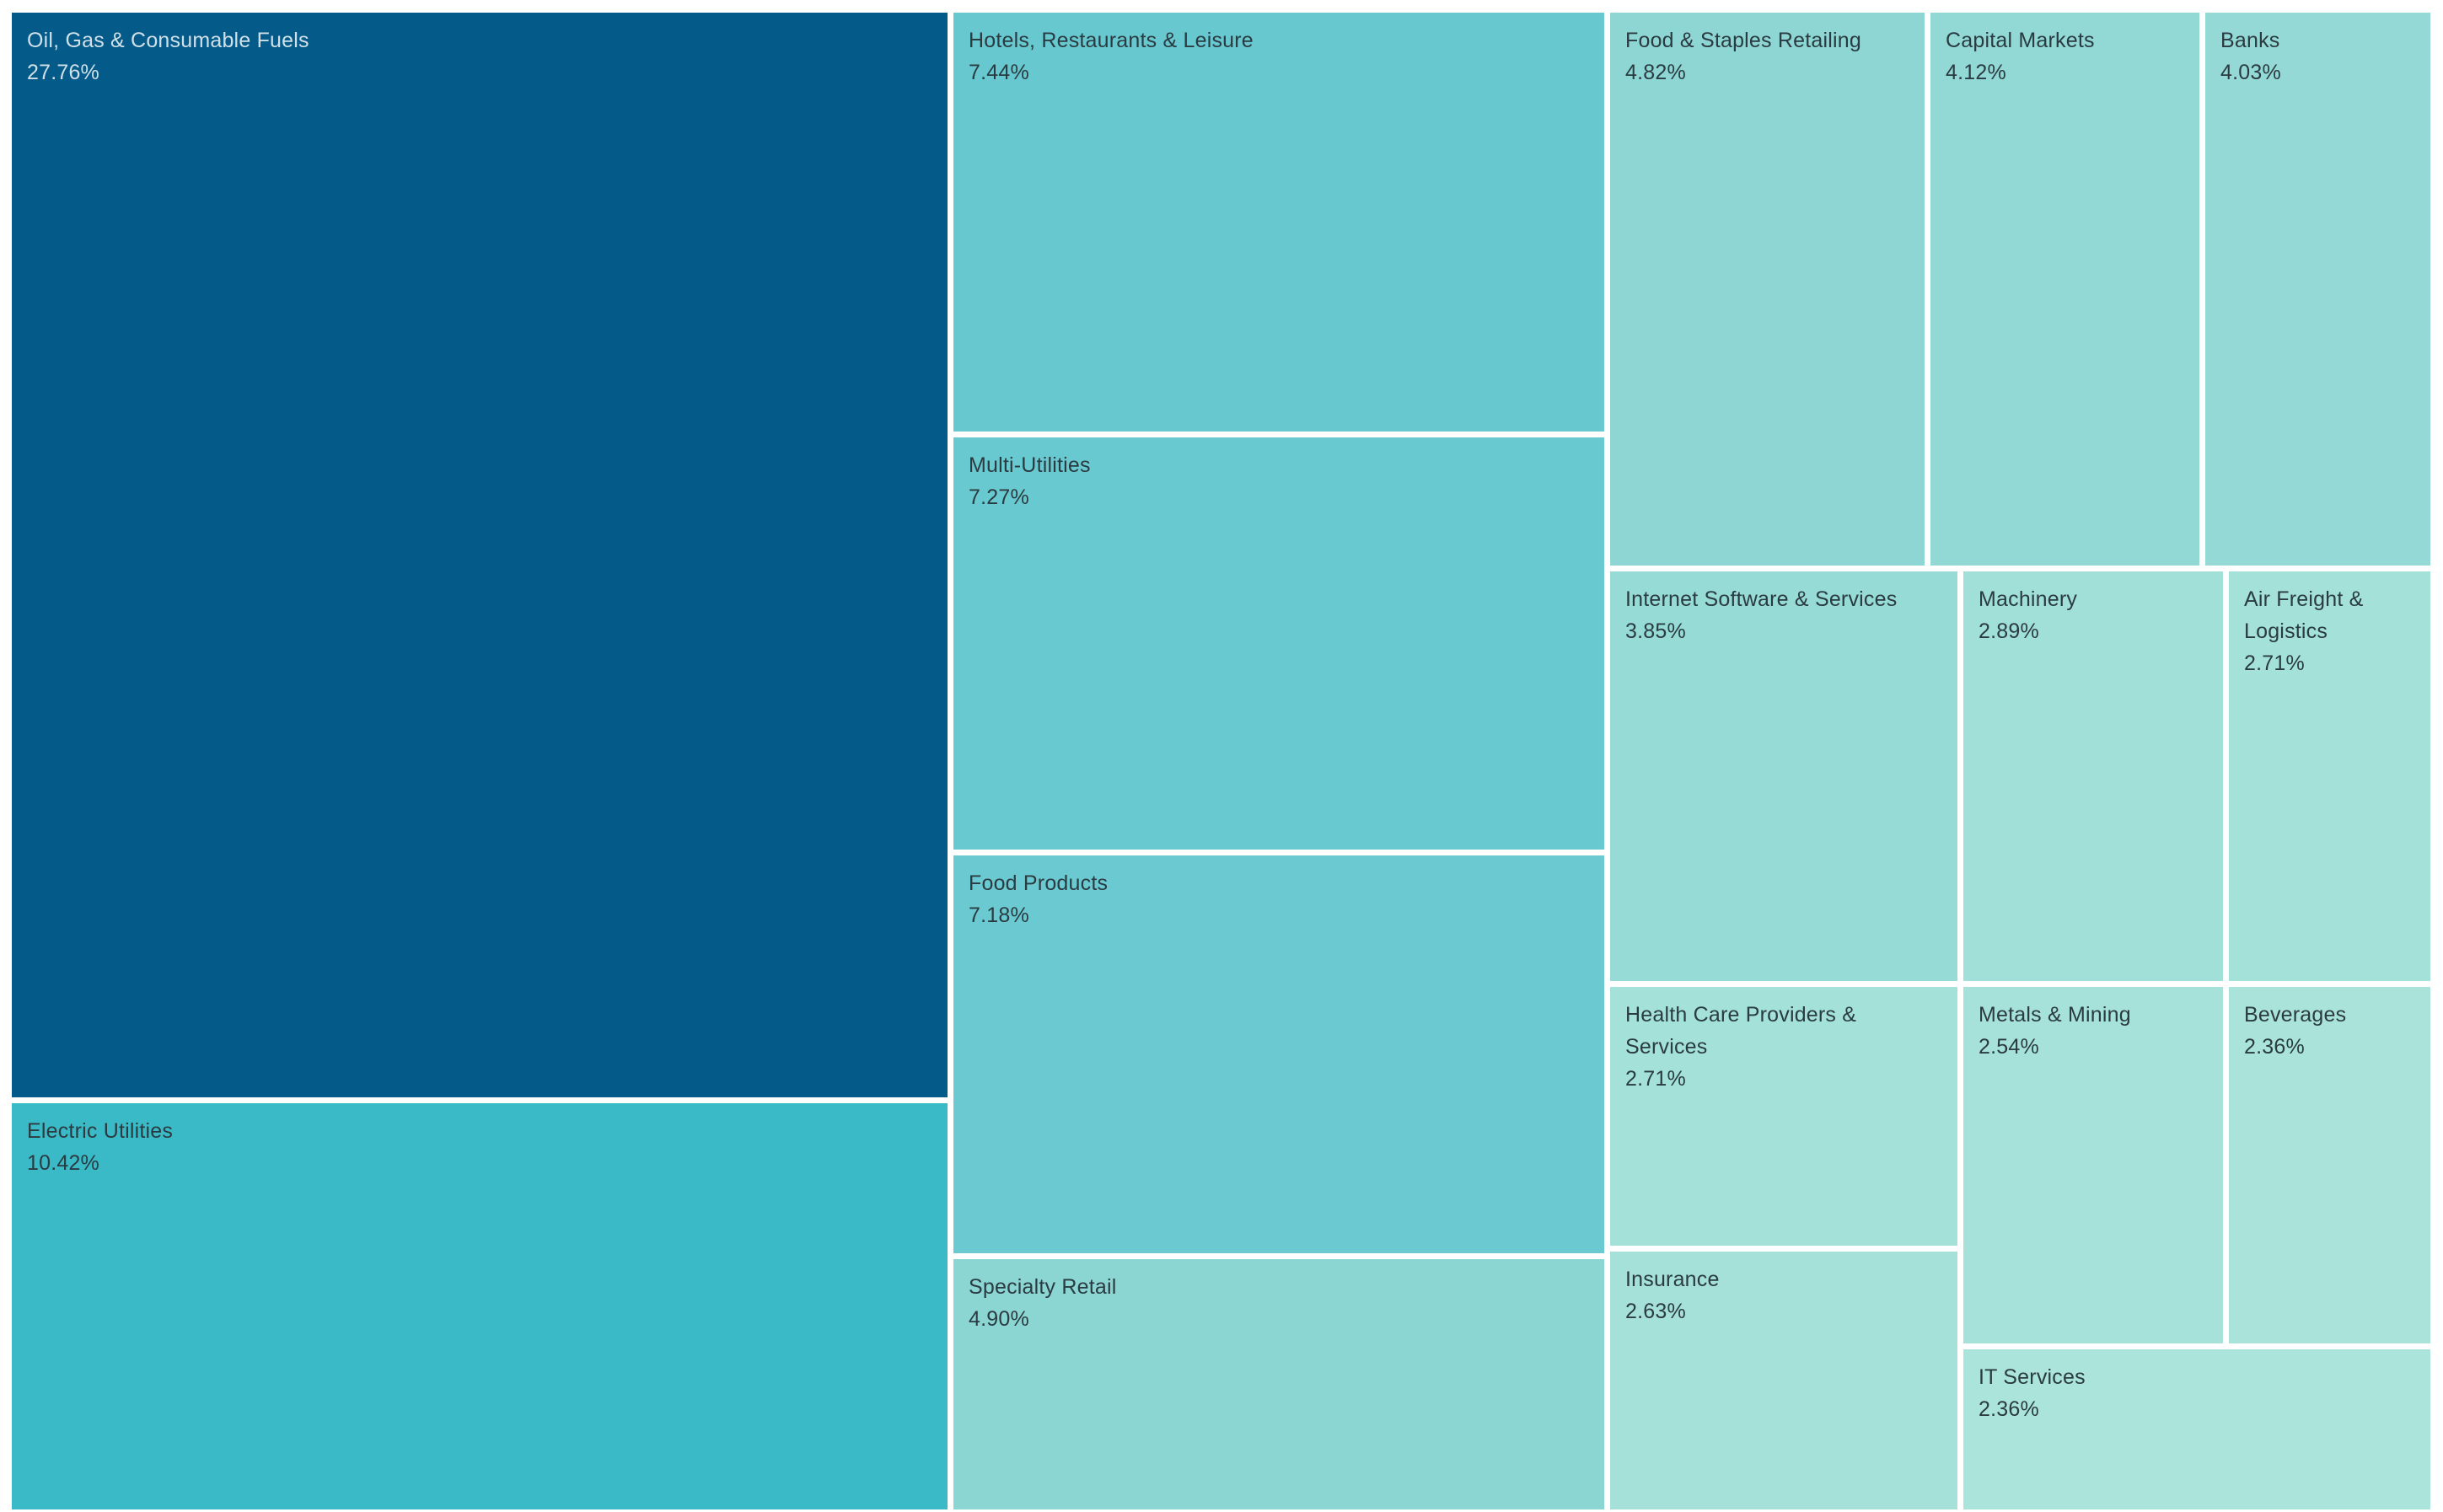  Describe the element at coordinates (100, 1131) in the screenshot. I see `tile-sector-label: Electric Utilities` at that location.